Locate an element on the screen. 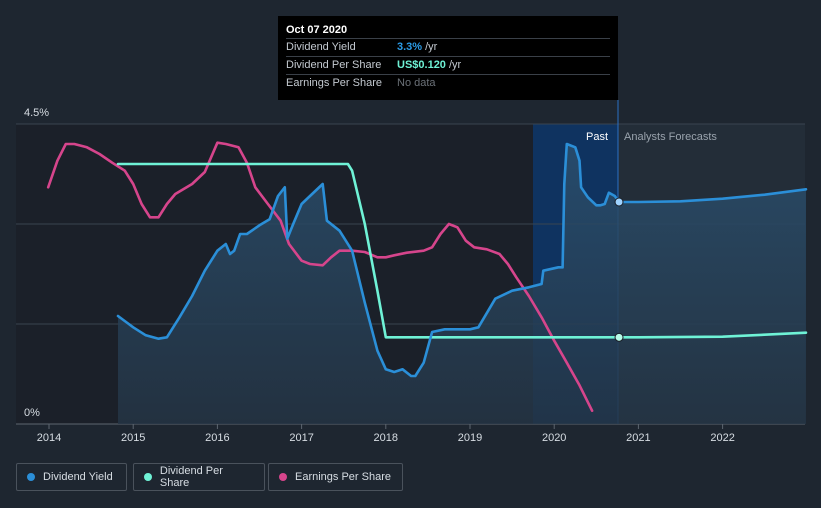 This screenshot has width=821, height=508. legend-label: Dividend Yield is located at coordinates (78, 477).